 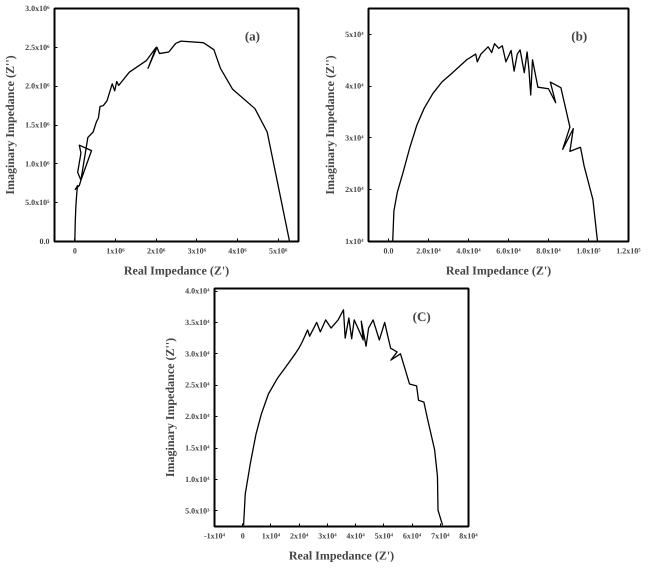 What do you see at coordinates (384, 536) in the screenshot?
I see `x-tick-label: 5x10⁴` at bounding box center [384, 536].